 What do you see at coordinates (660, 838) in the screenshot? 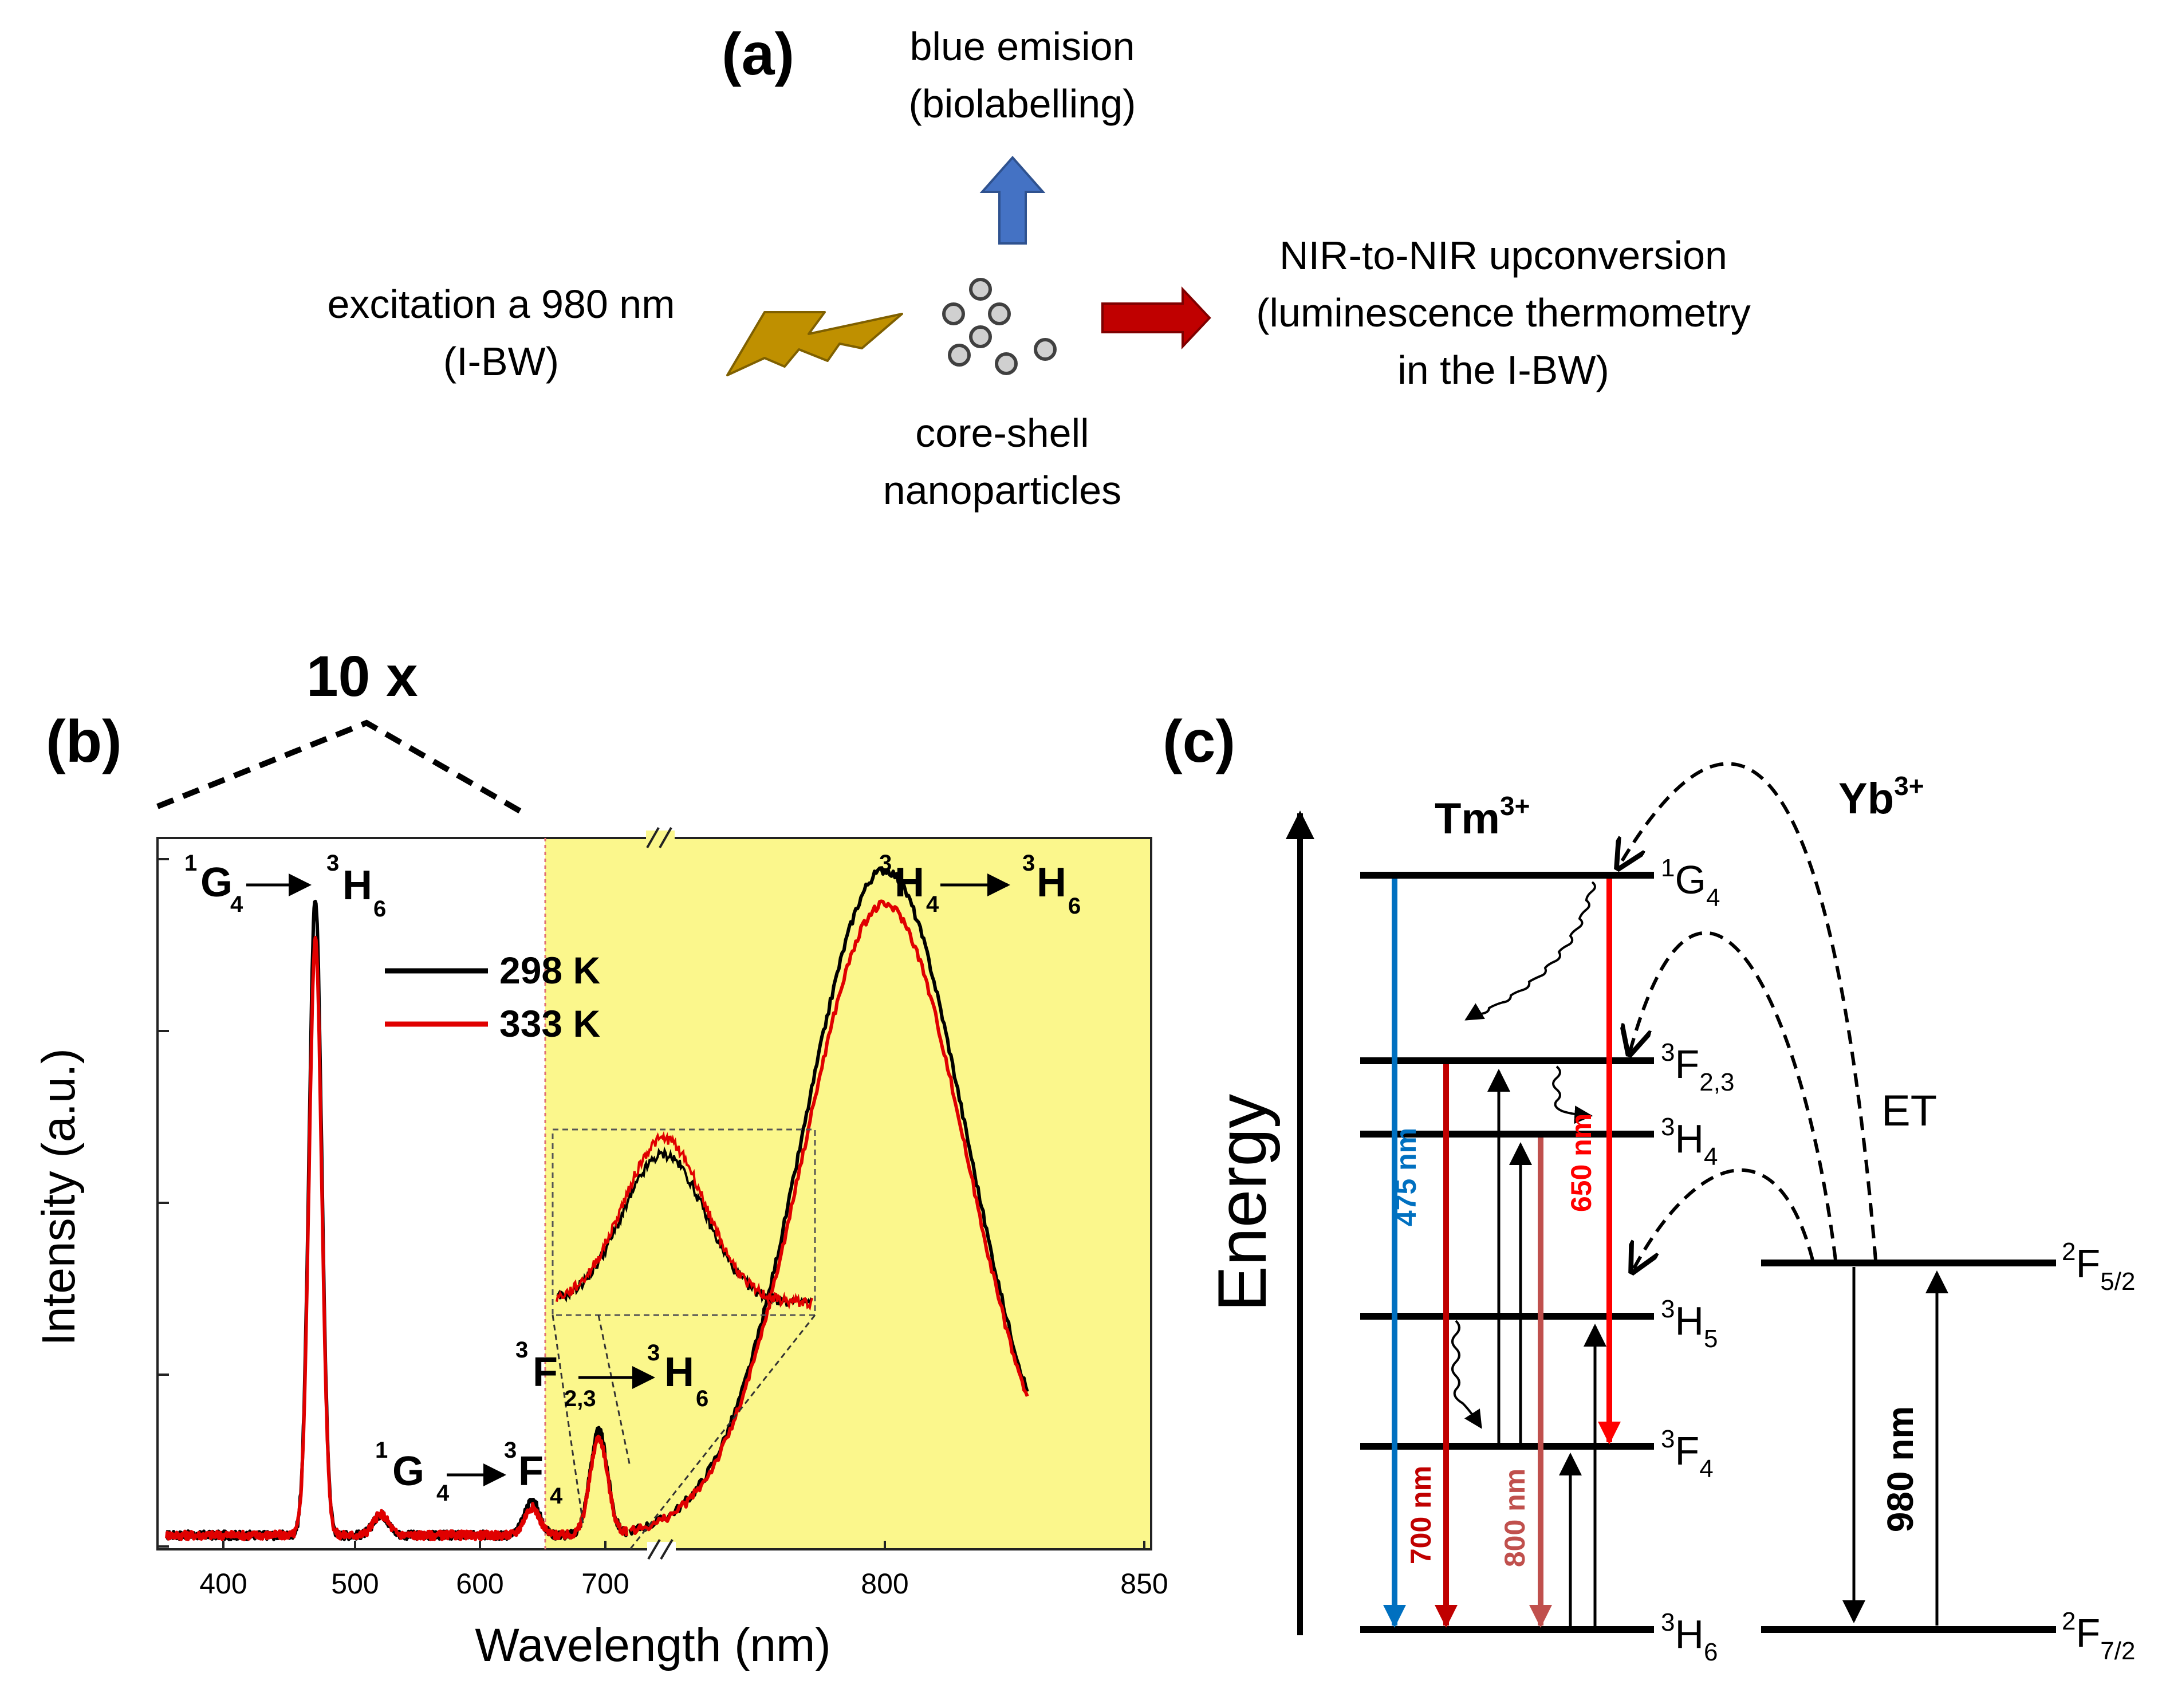
I see `axis-break-top` at bounding box center [660, 838].